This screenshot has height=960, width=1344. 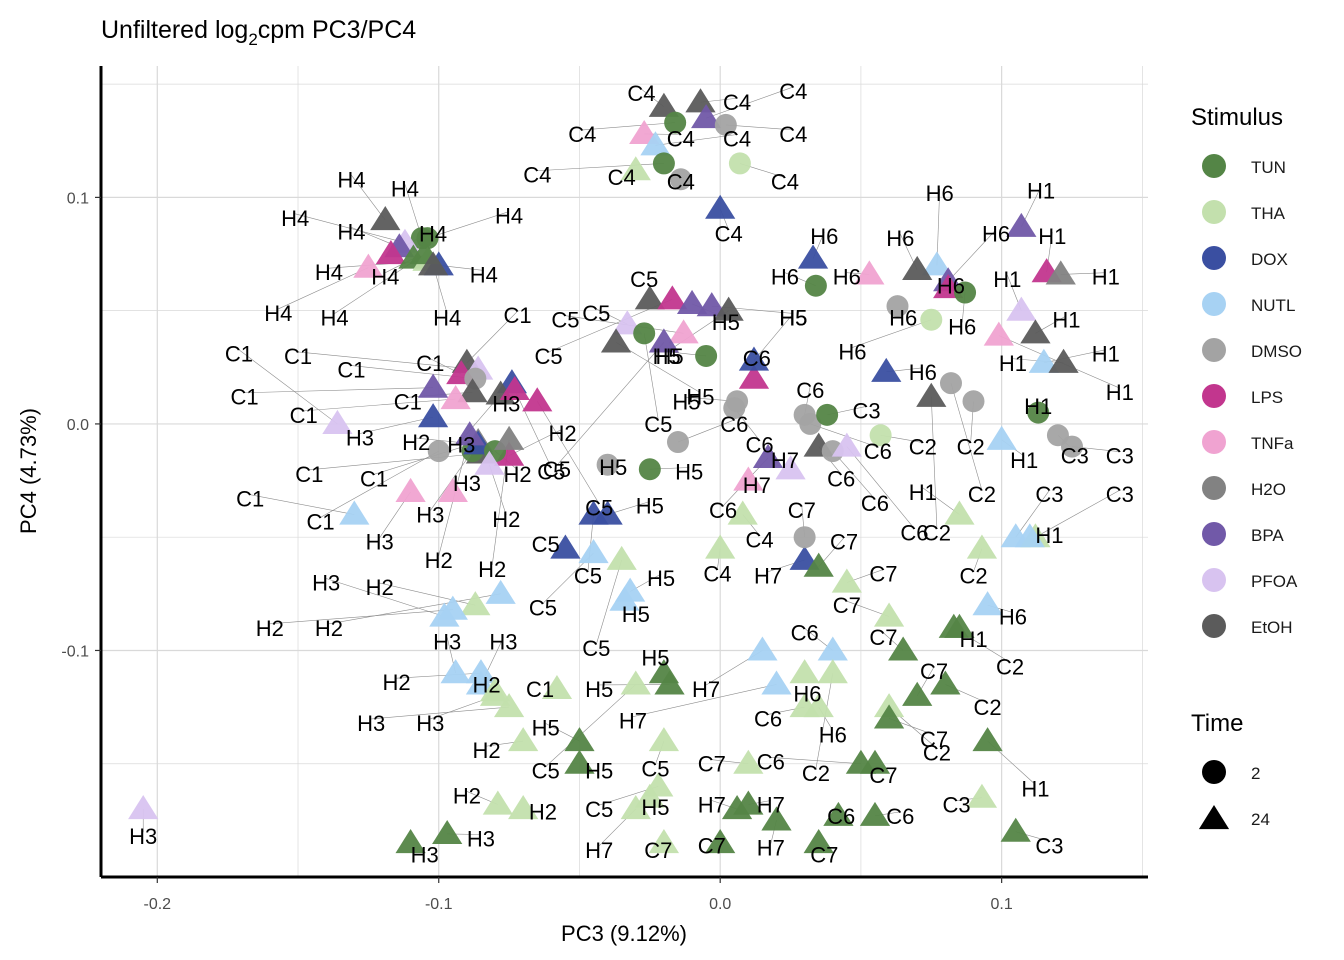 What do you see at coordinates (158, 904) in the screenshot?
I see `x-tick-label: -0.2` at bounding box center [158, 904].